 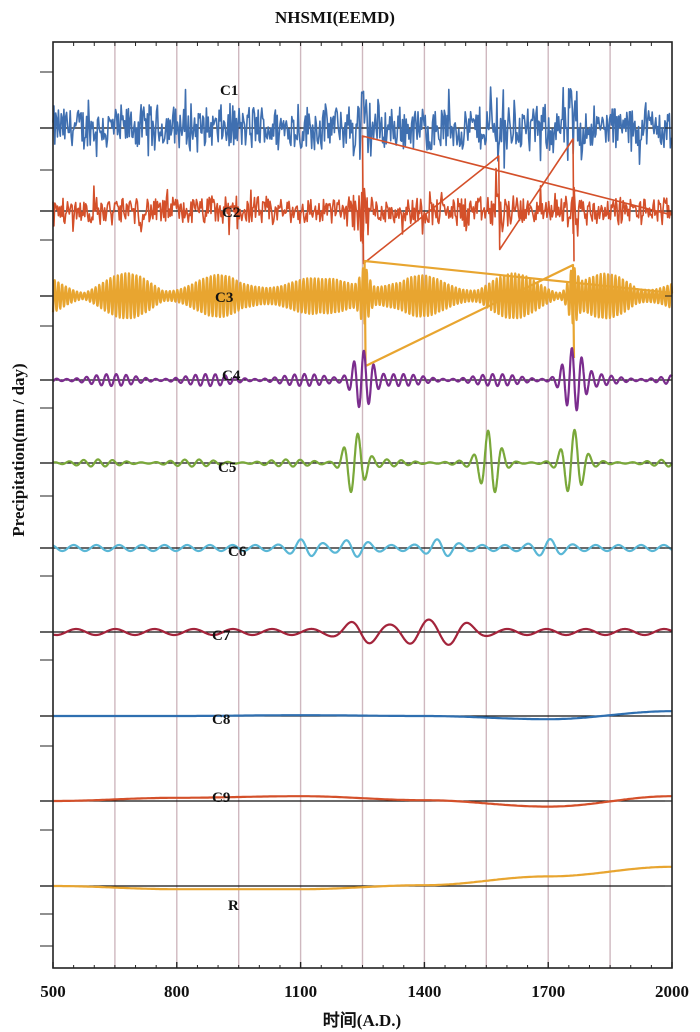 What do you see at coordinates (237, 552) in the screenshot?
I see `series-label-c6: C6` at bounding box center [237, 552].